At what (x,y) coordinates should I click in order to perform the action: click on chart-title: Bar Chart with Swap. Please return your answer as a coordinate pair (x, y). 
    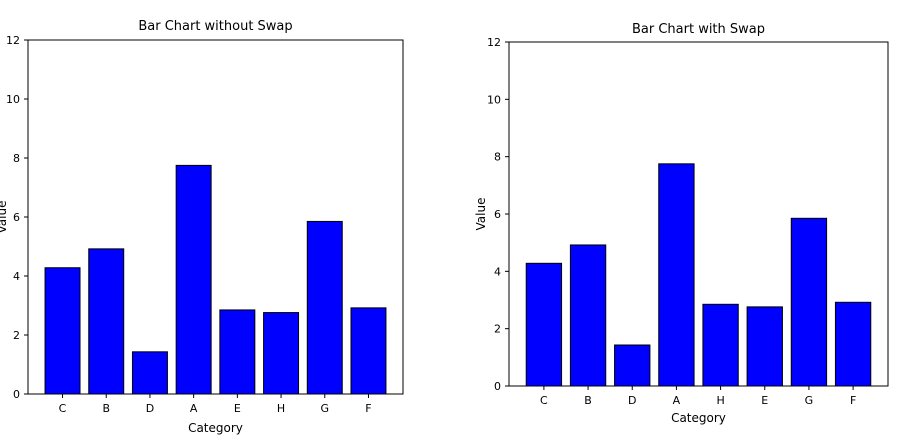
    Looking at the image, I should click on (698, 29).